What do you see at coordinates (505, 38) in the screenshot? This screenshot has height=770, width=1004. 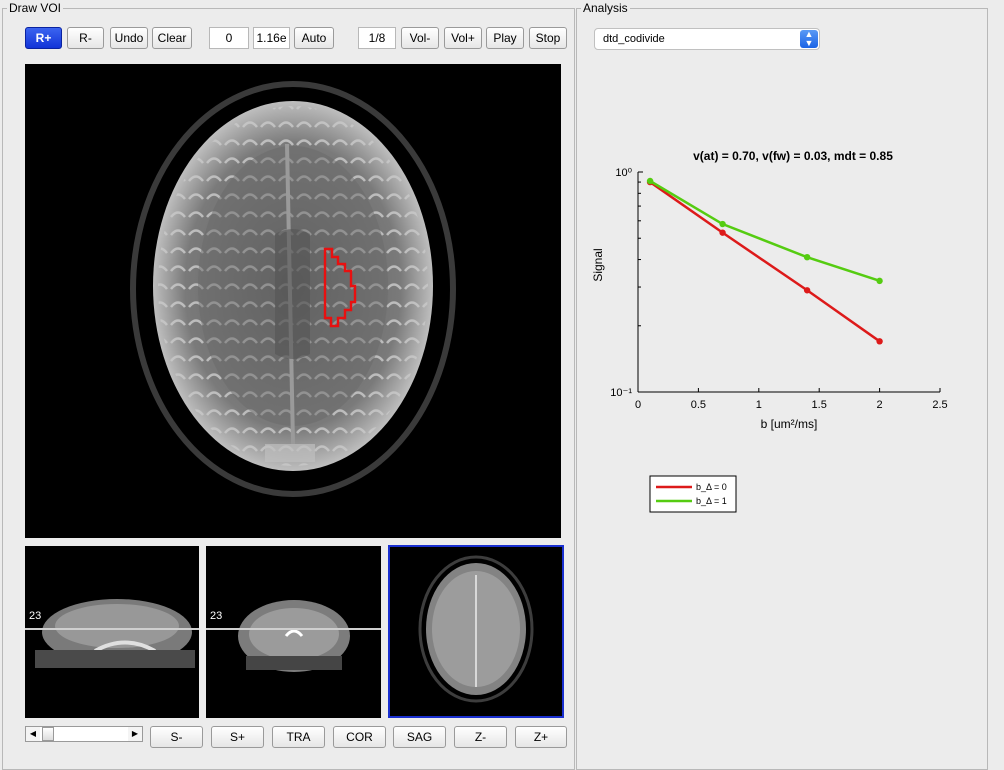 I see `play-button: Play` at bounding box center [505, 38].